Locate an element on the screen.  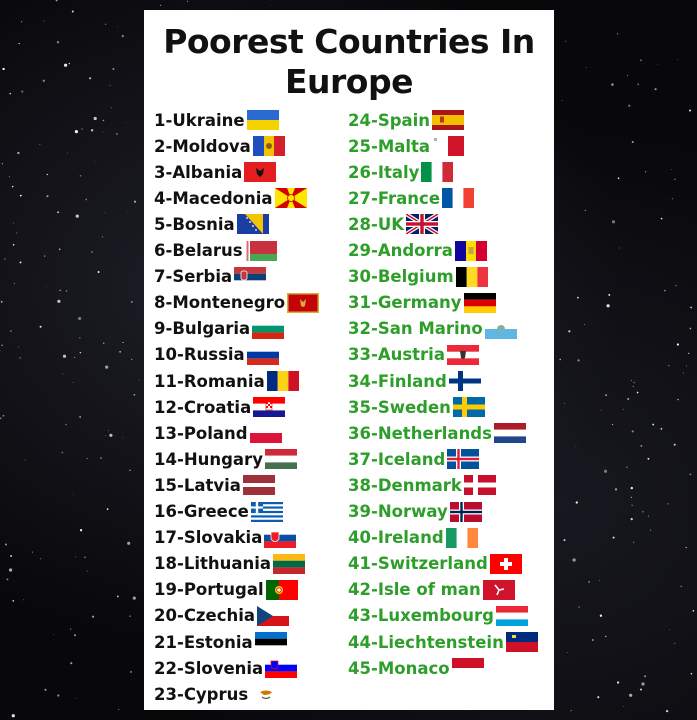
country-name: Monaco is located at coordinates (413, 668).